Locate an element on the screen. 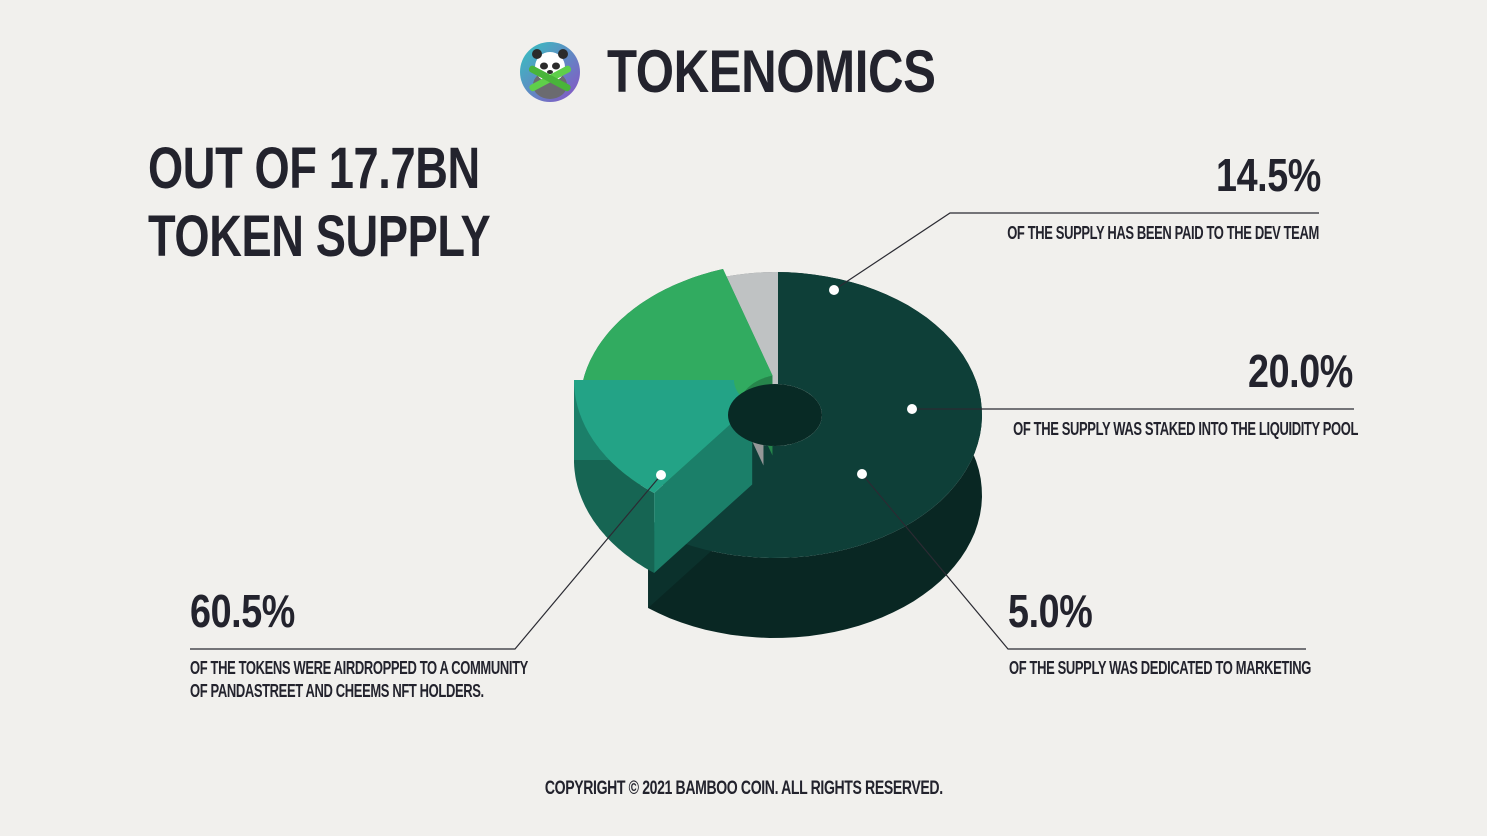 Image resolution: width=1487 pixels, height=836 pixels. liquidity-marker-dot is located at coordinates (912, 409).